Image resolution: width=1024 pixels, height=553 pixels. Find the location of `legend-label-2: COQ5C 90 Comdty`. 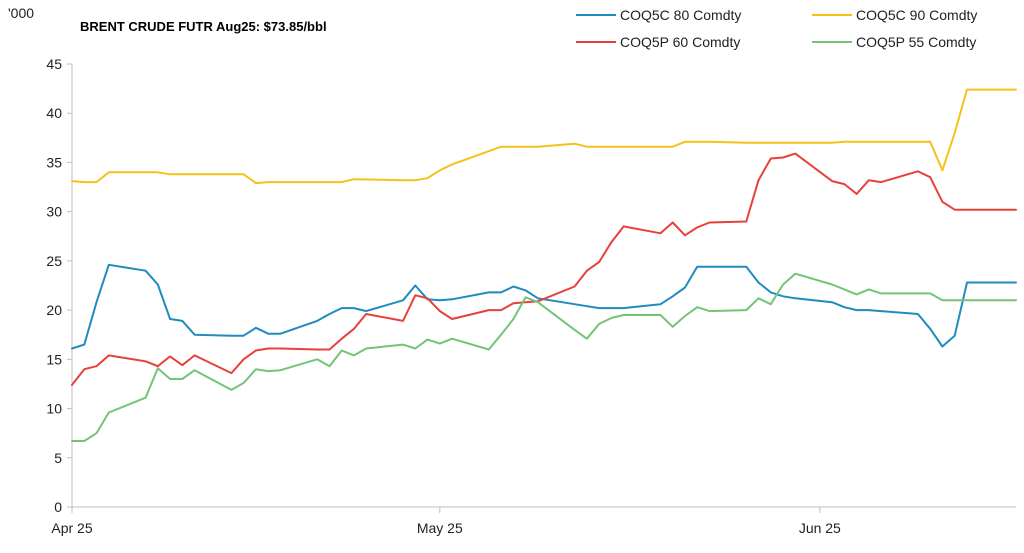

legend-label-2: COQ5C 90 Comdty is located at coordinates (916, 15).